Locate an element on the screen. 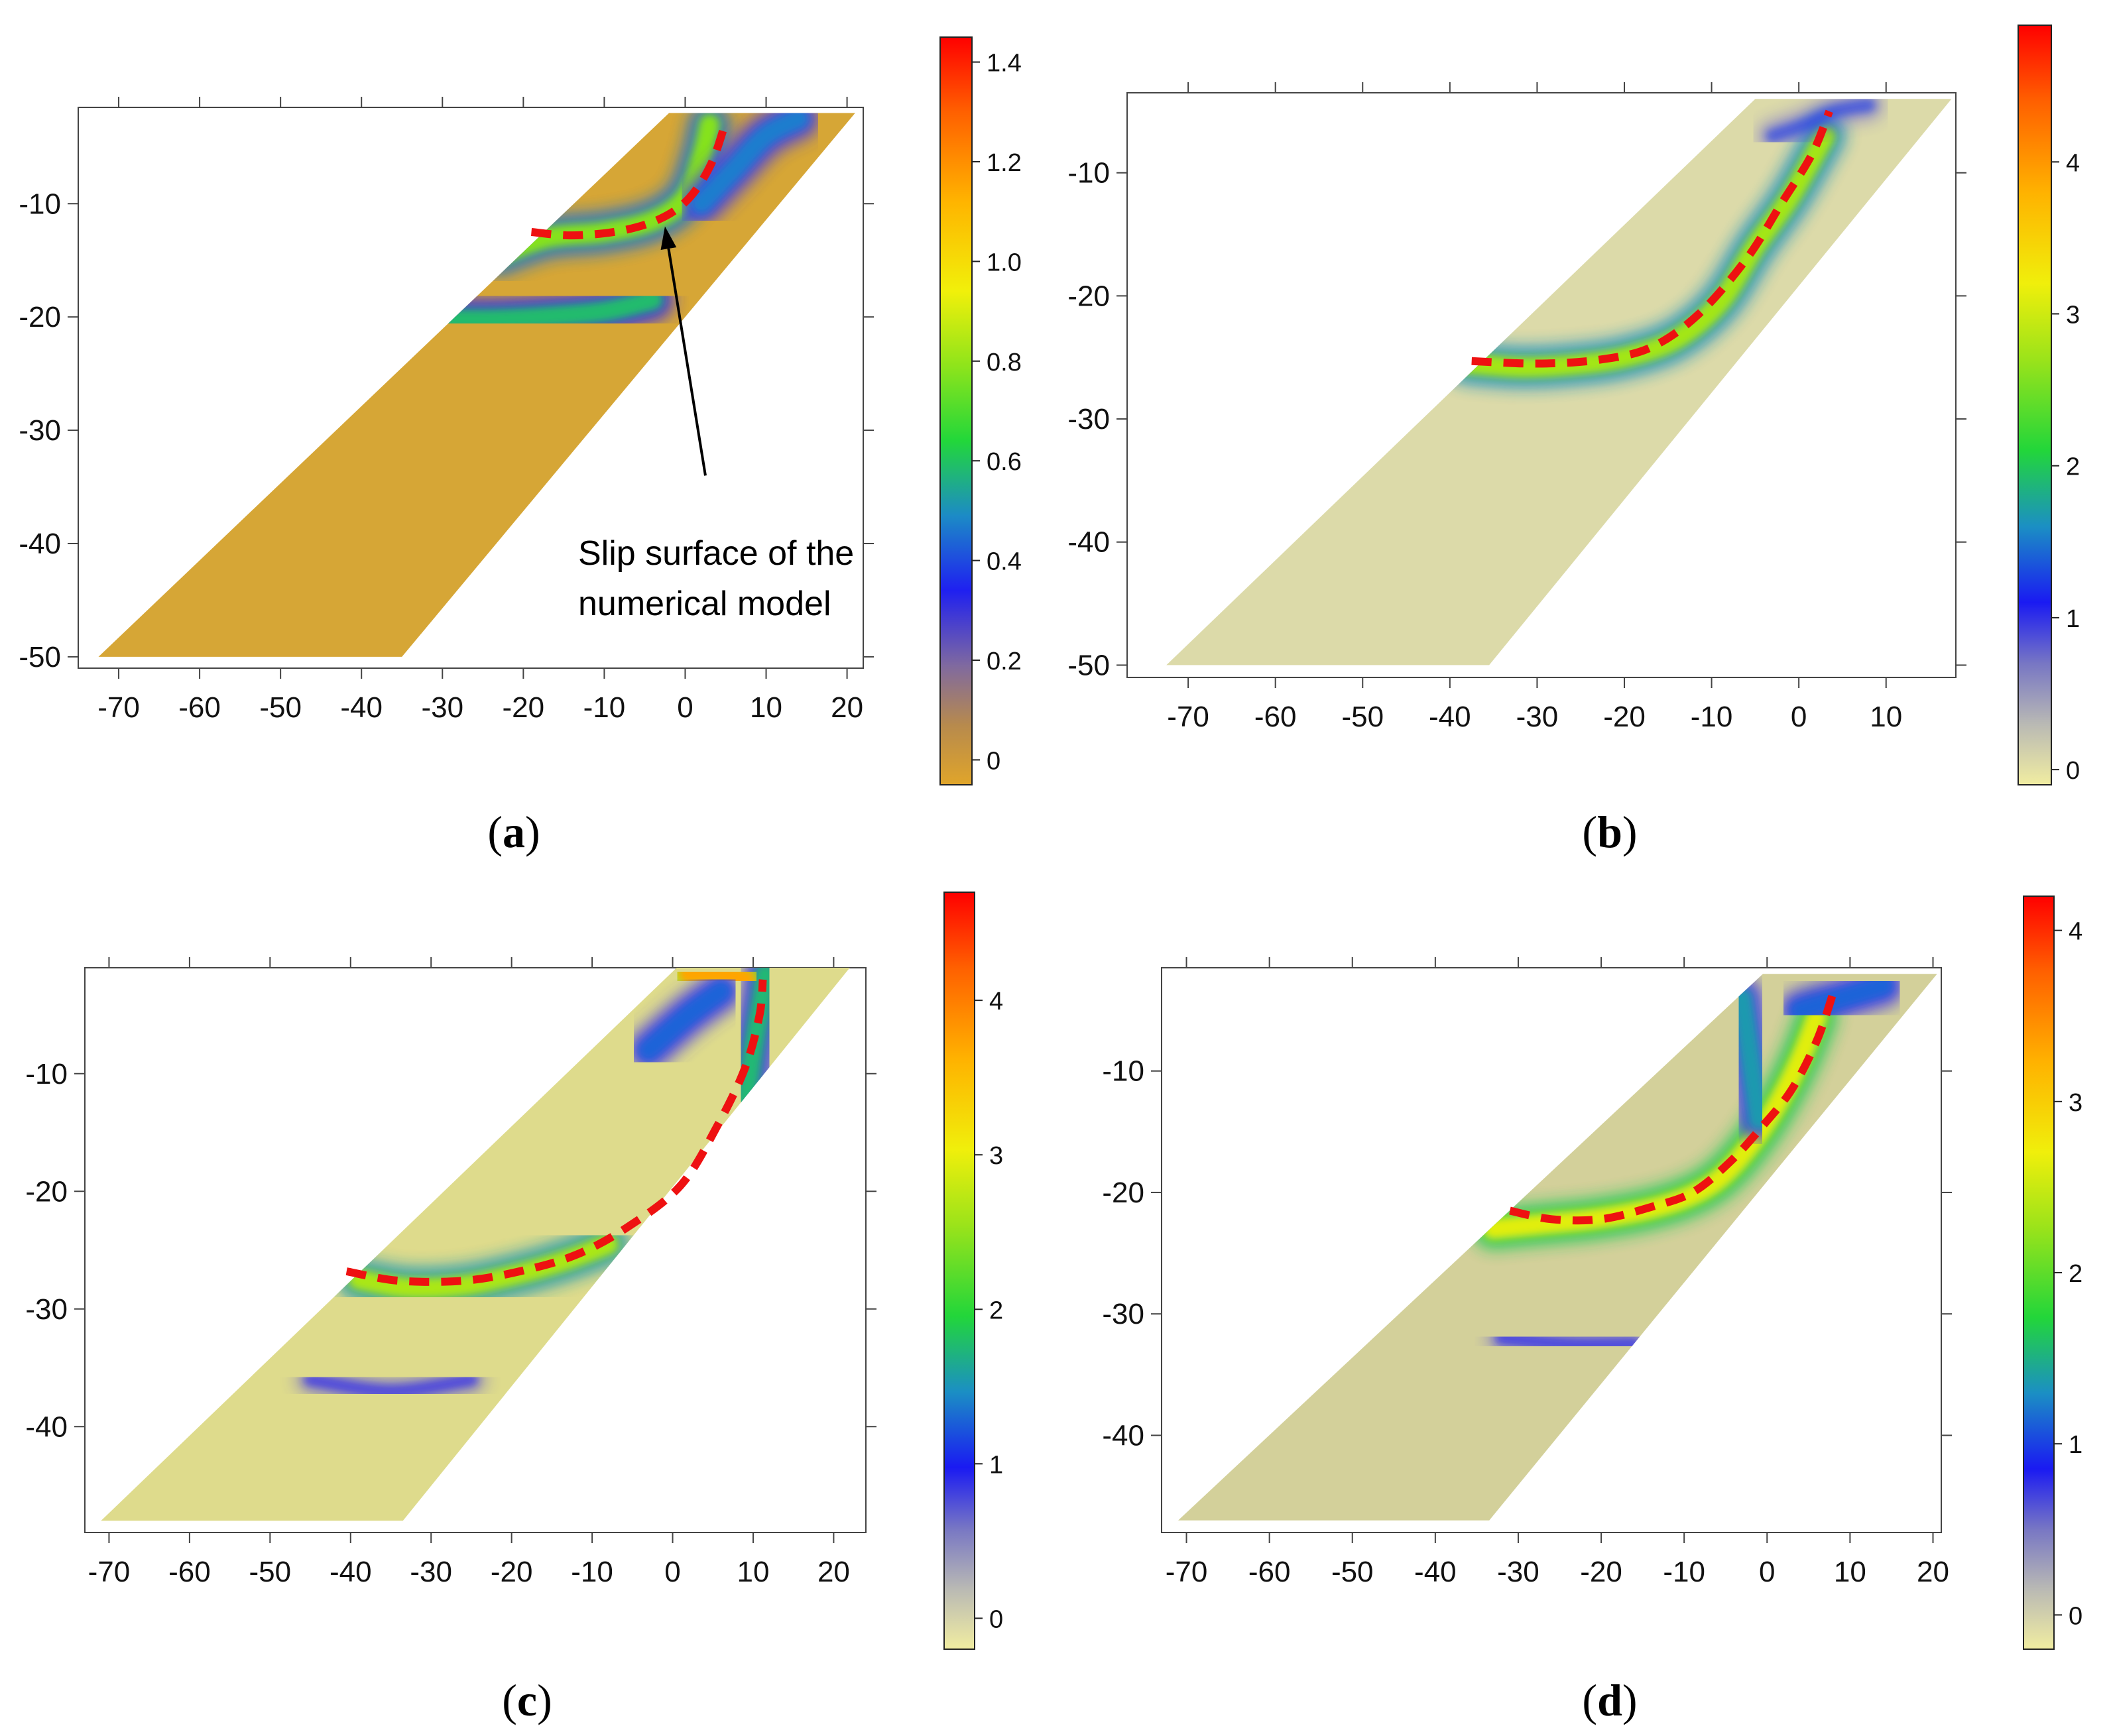 This screenshot has width=2111, height=1736. panel-label-c: (c) is located at coordinates (527, 1700).